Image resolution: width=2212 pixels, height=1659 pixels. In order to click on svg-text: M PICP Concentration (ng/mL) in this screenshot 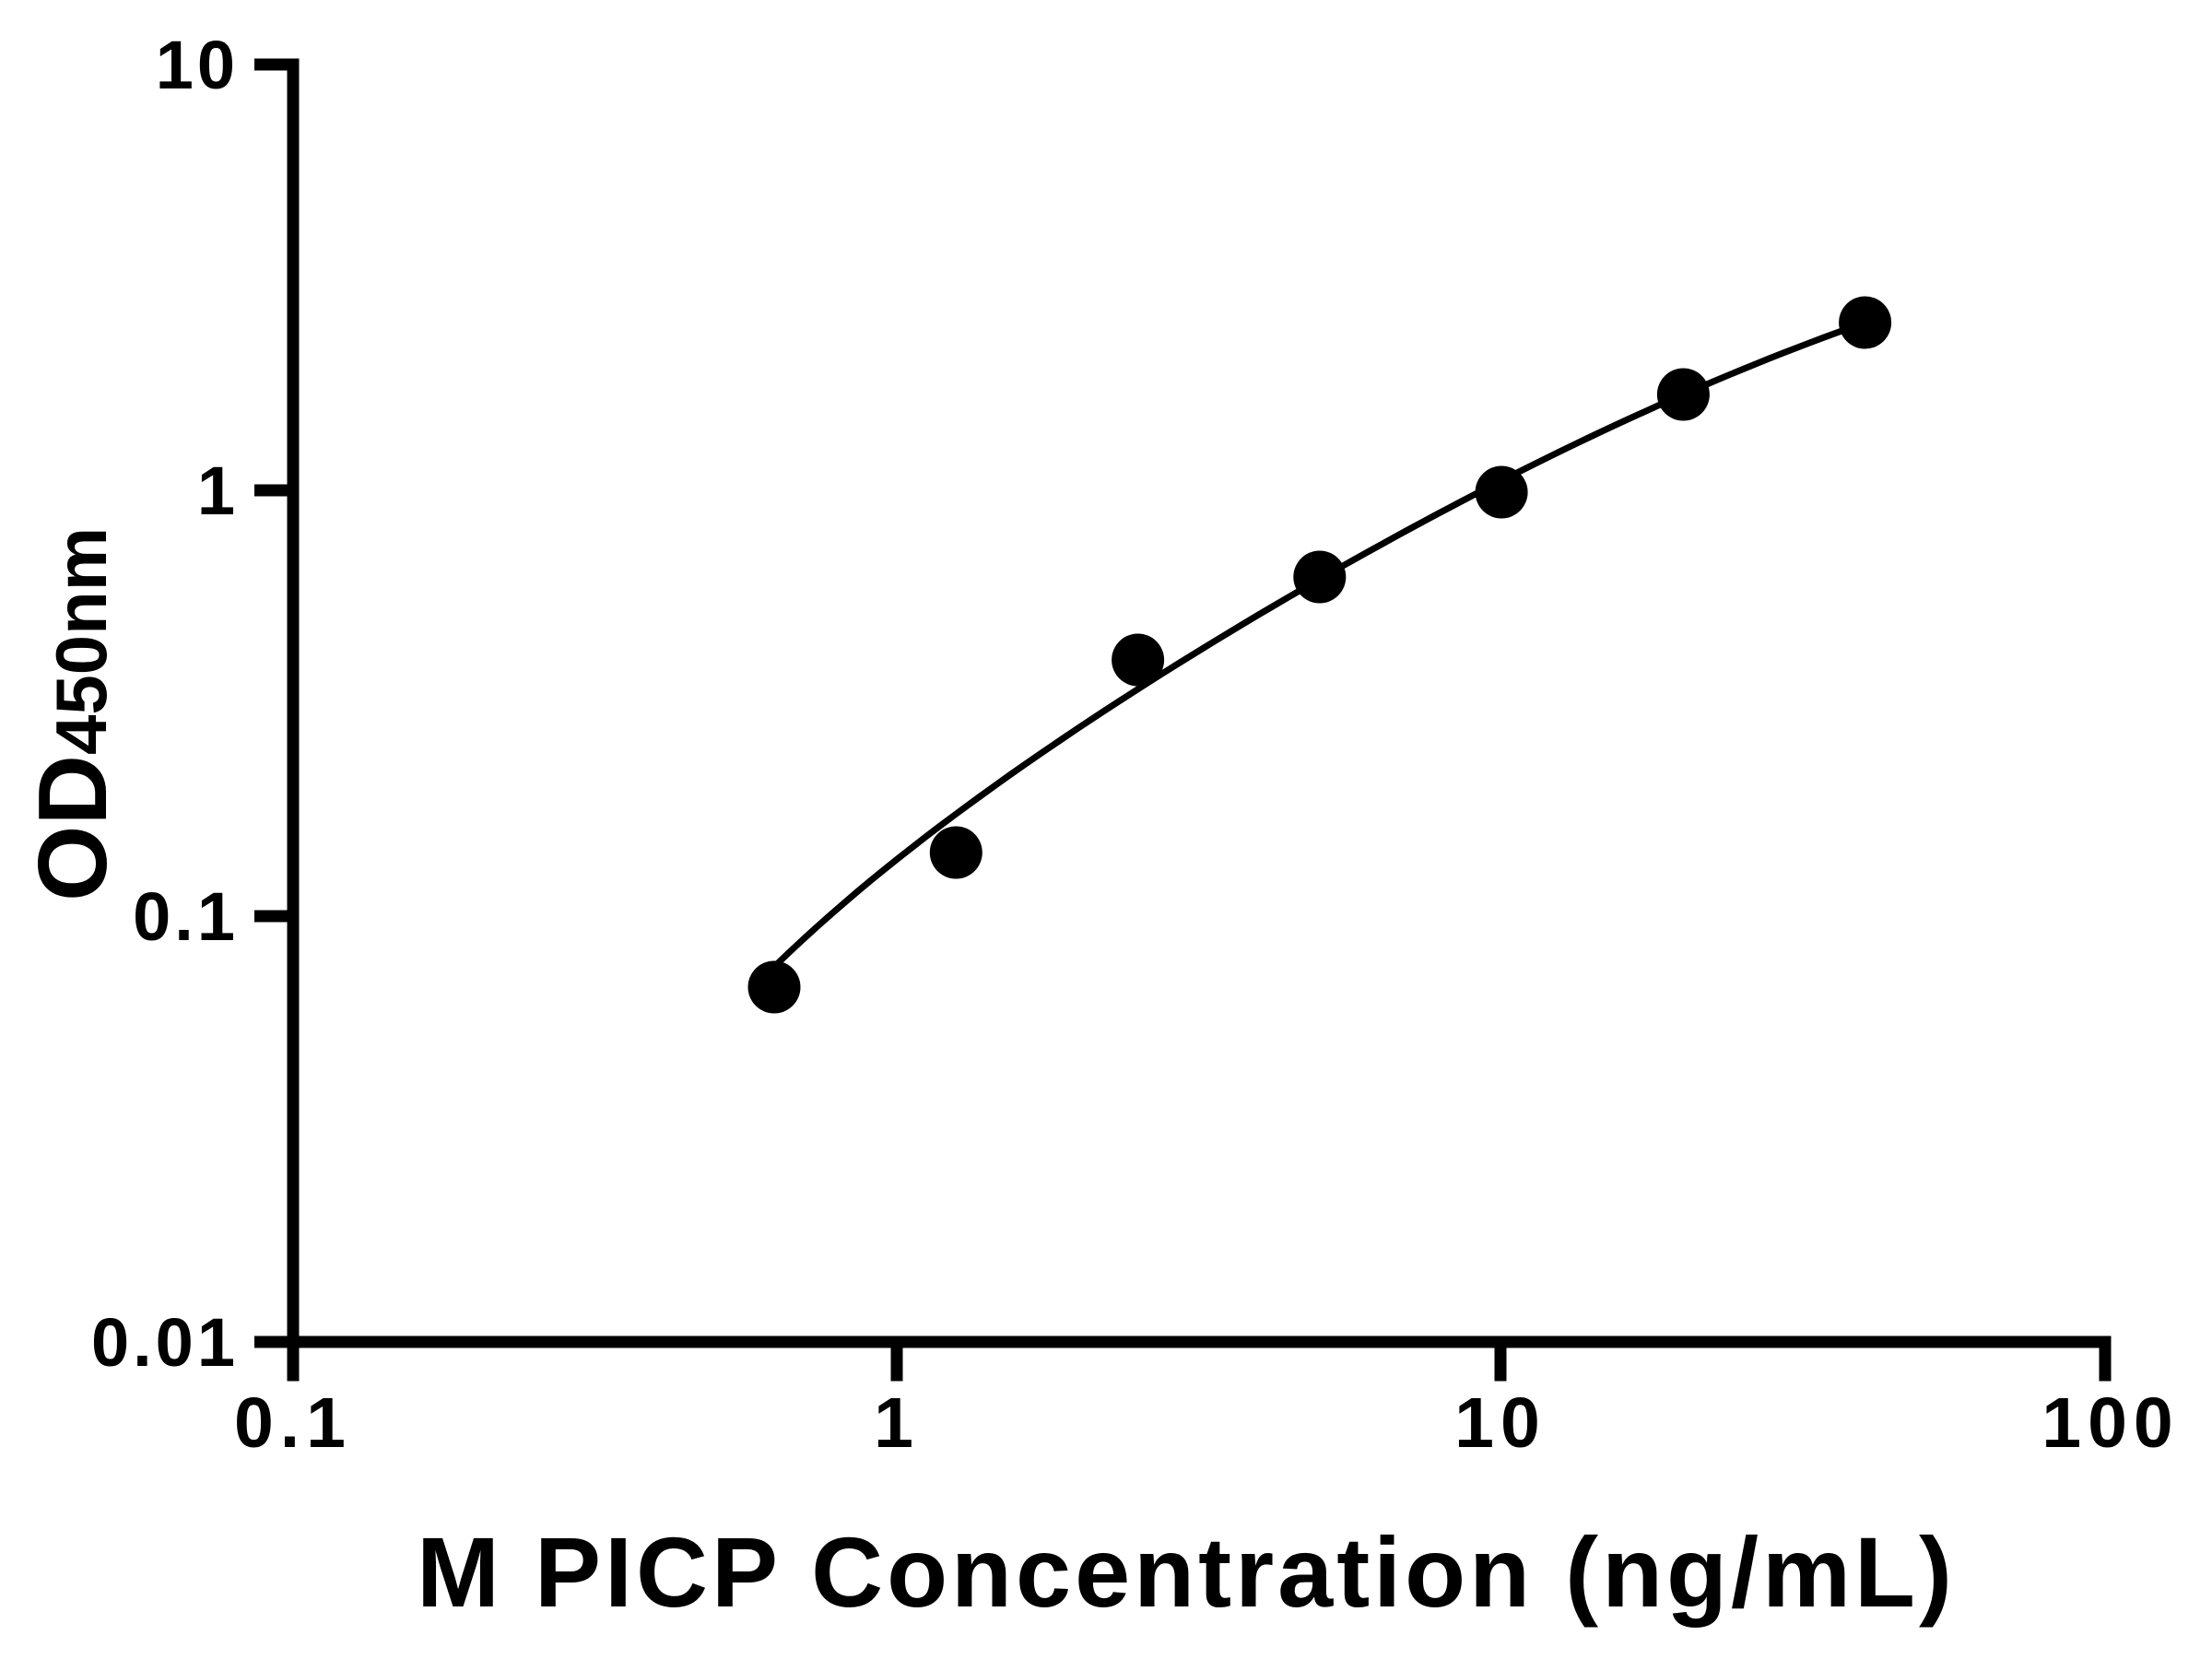, I will do `click(1186, 1572)`.